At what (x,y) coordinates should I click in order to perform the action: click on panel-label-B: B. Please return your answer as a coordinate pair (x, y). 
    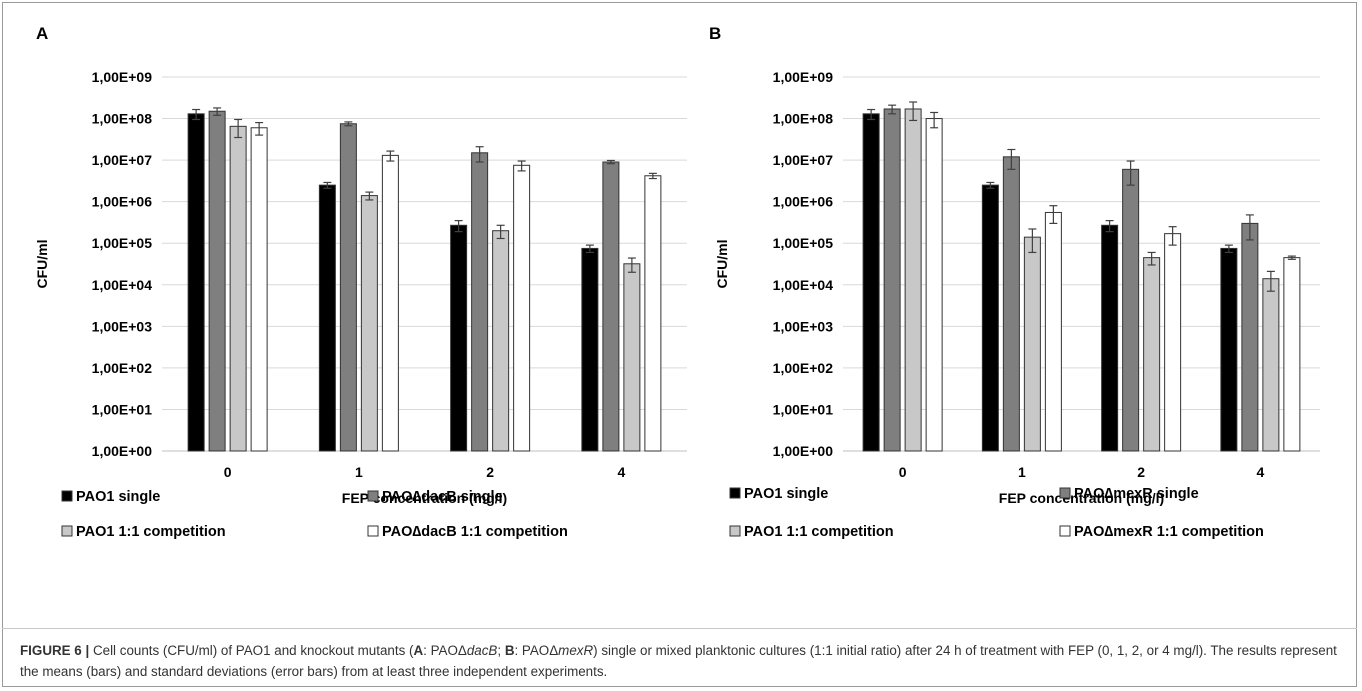
    Looking at the image, I should click on (715, 33).